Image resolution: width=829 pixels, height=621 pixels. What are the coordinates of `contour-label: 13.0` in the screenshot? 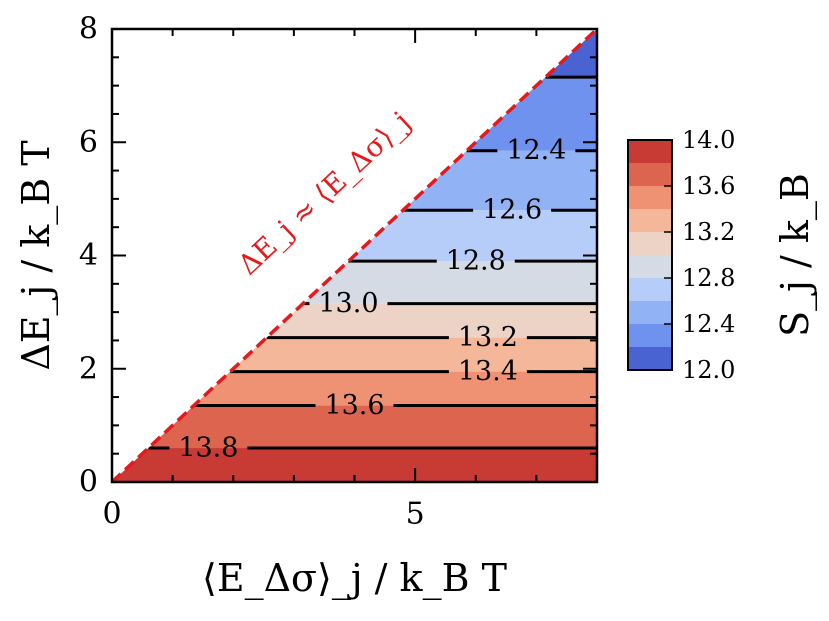 It's located at (348, 303).